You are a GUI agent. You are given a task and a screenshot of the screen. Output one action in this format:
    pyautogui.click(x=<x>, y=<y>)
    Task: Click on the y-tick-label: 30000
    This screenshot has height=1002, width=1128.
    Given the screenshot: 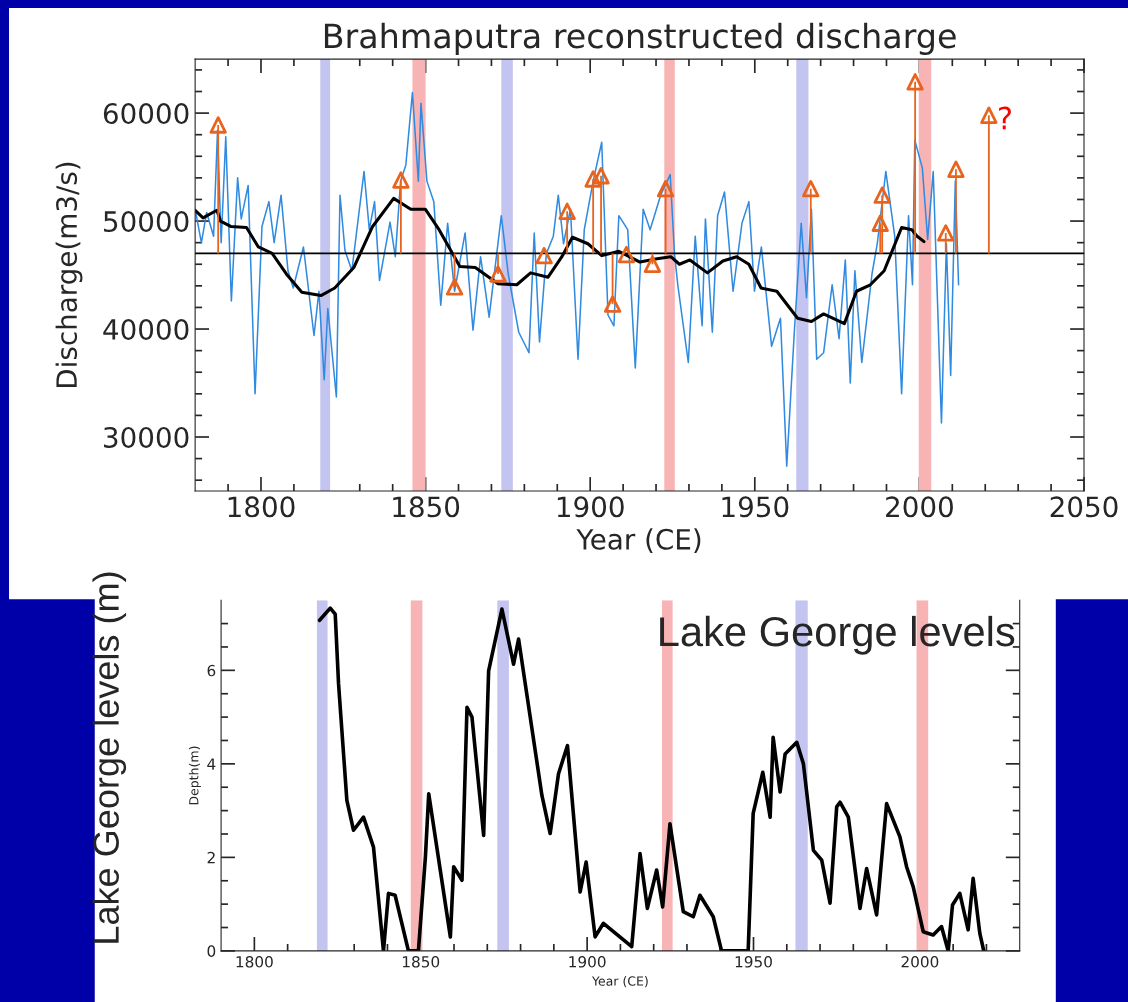 What is the action you would take?
    pyautogui.click(x=146, y=437)
    